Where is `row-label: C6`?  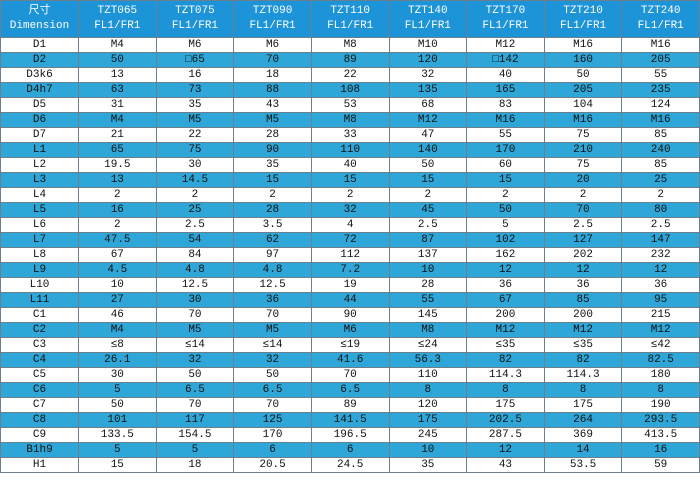 row-label: C6 is located at coordinates (39, 390).